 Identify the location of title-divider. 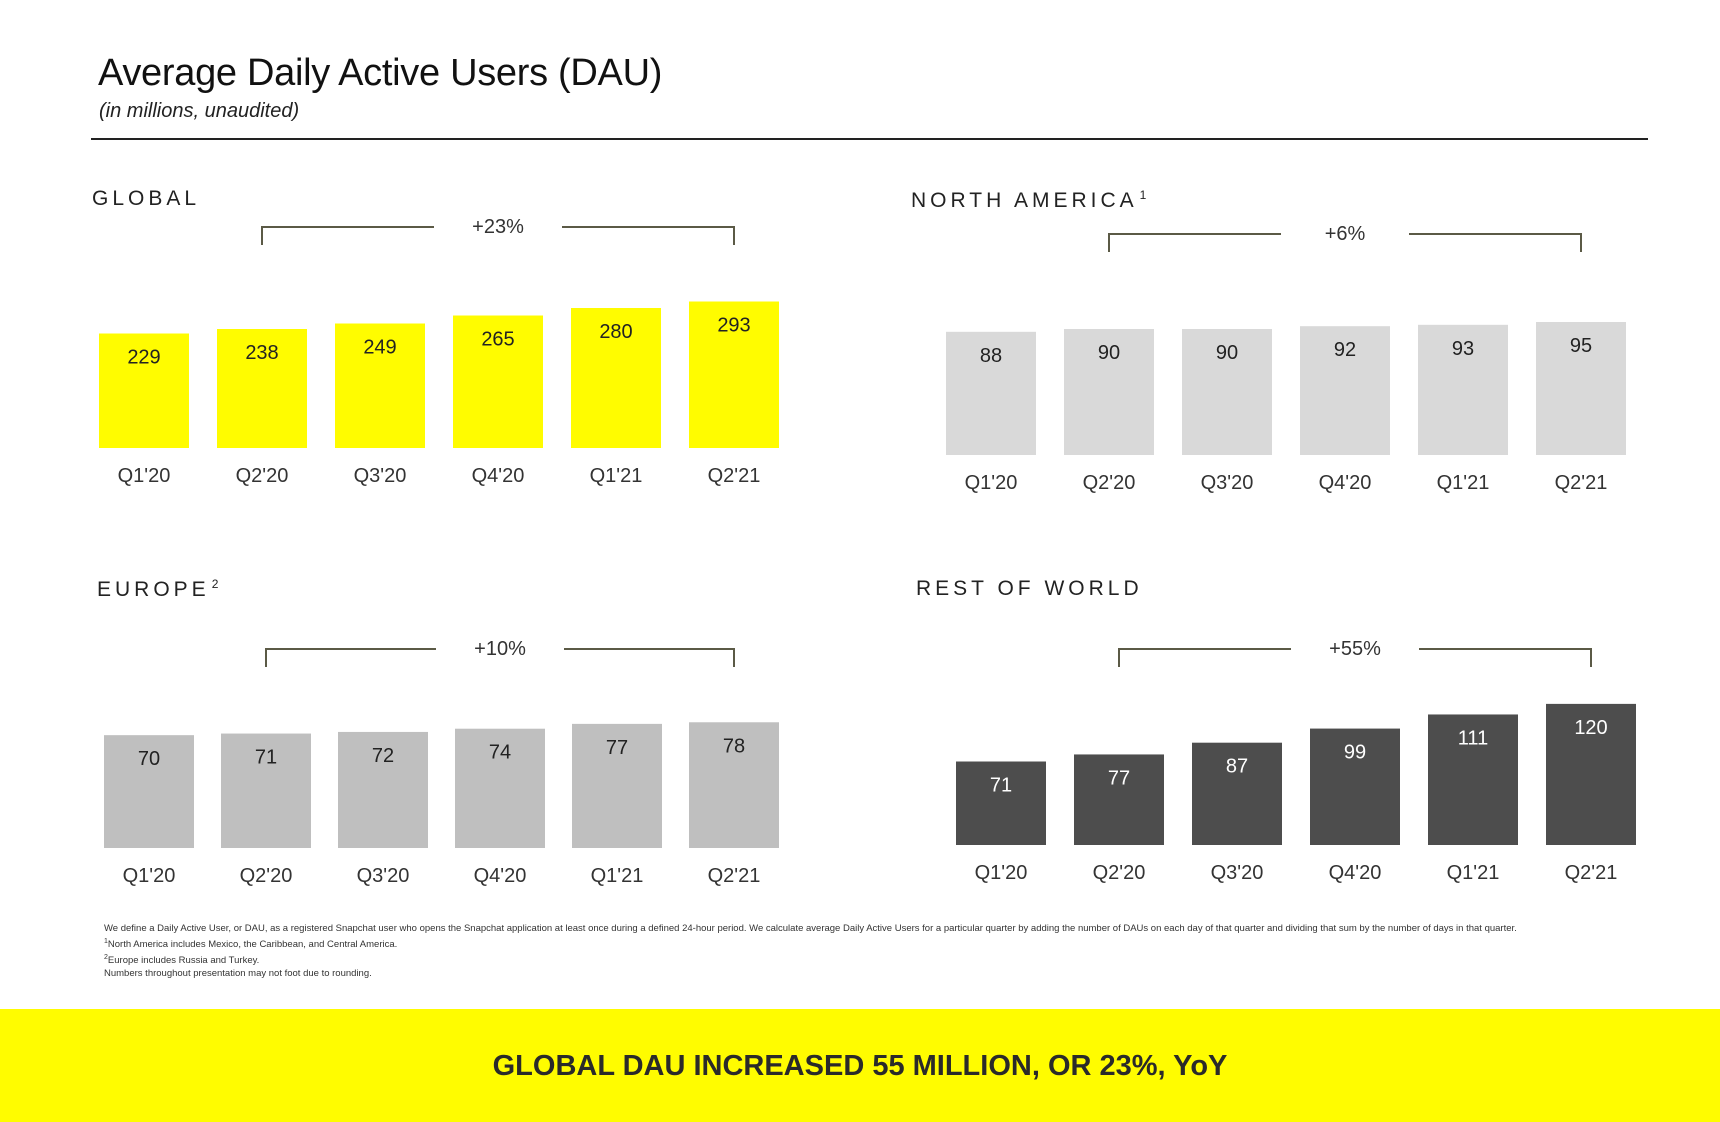
(869, 139).